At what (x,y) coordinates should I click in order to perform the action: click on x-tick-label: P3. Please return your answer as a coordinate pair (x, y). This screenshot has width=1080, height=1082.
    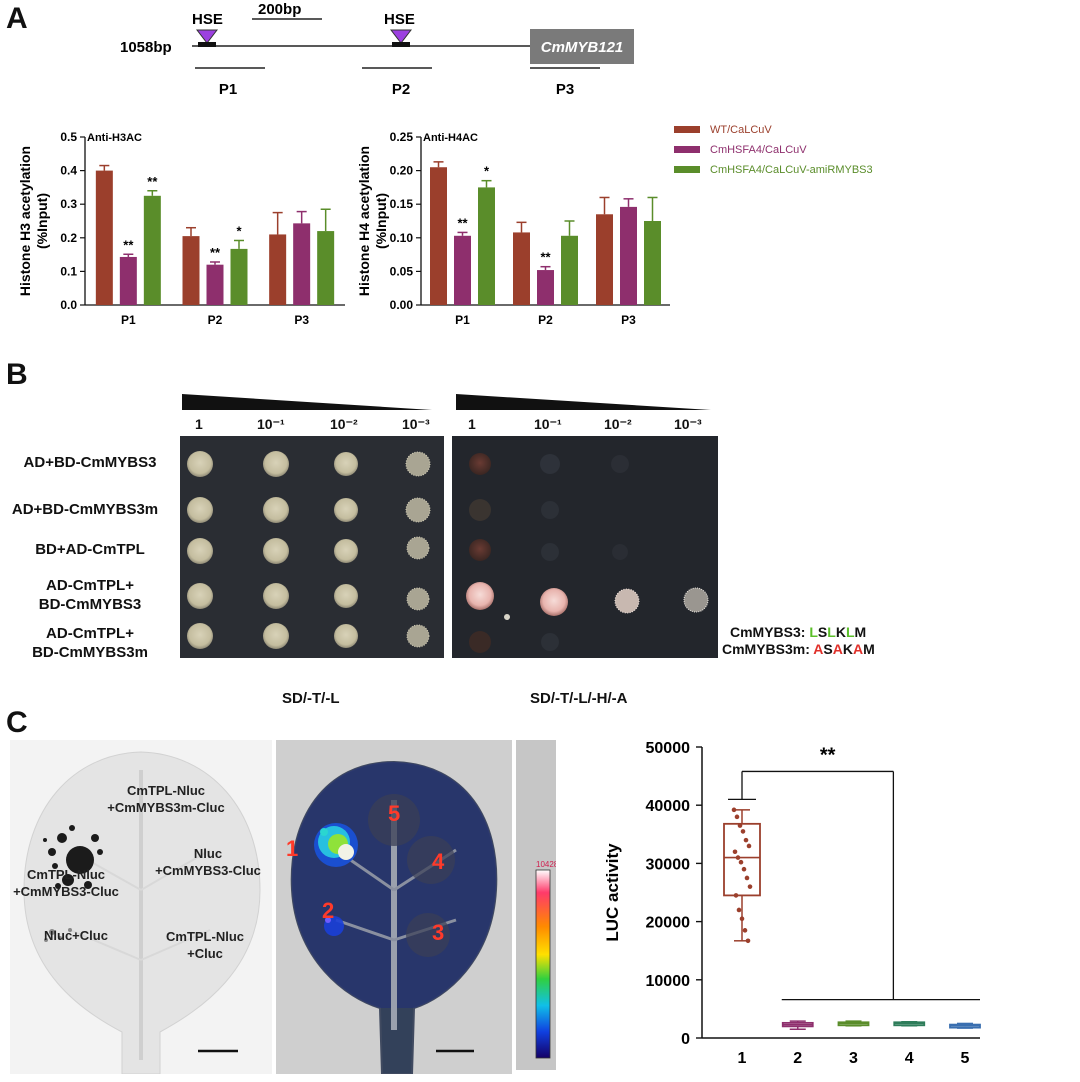
    Looking at the image, I should click on (301, 320).